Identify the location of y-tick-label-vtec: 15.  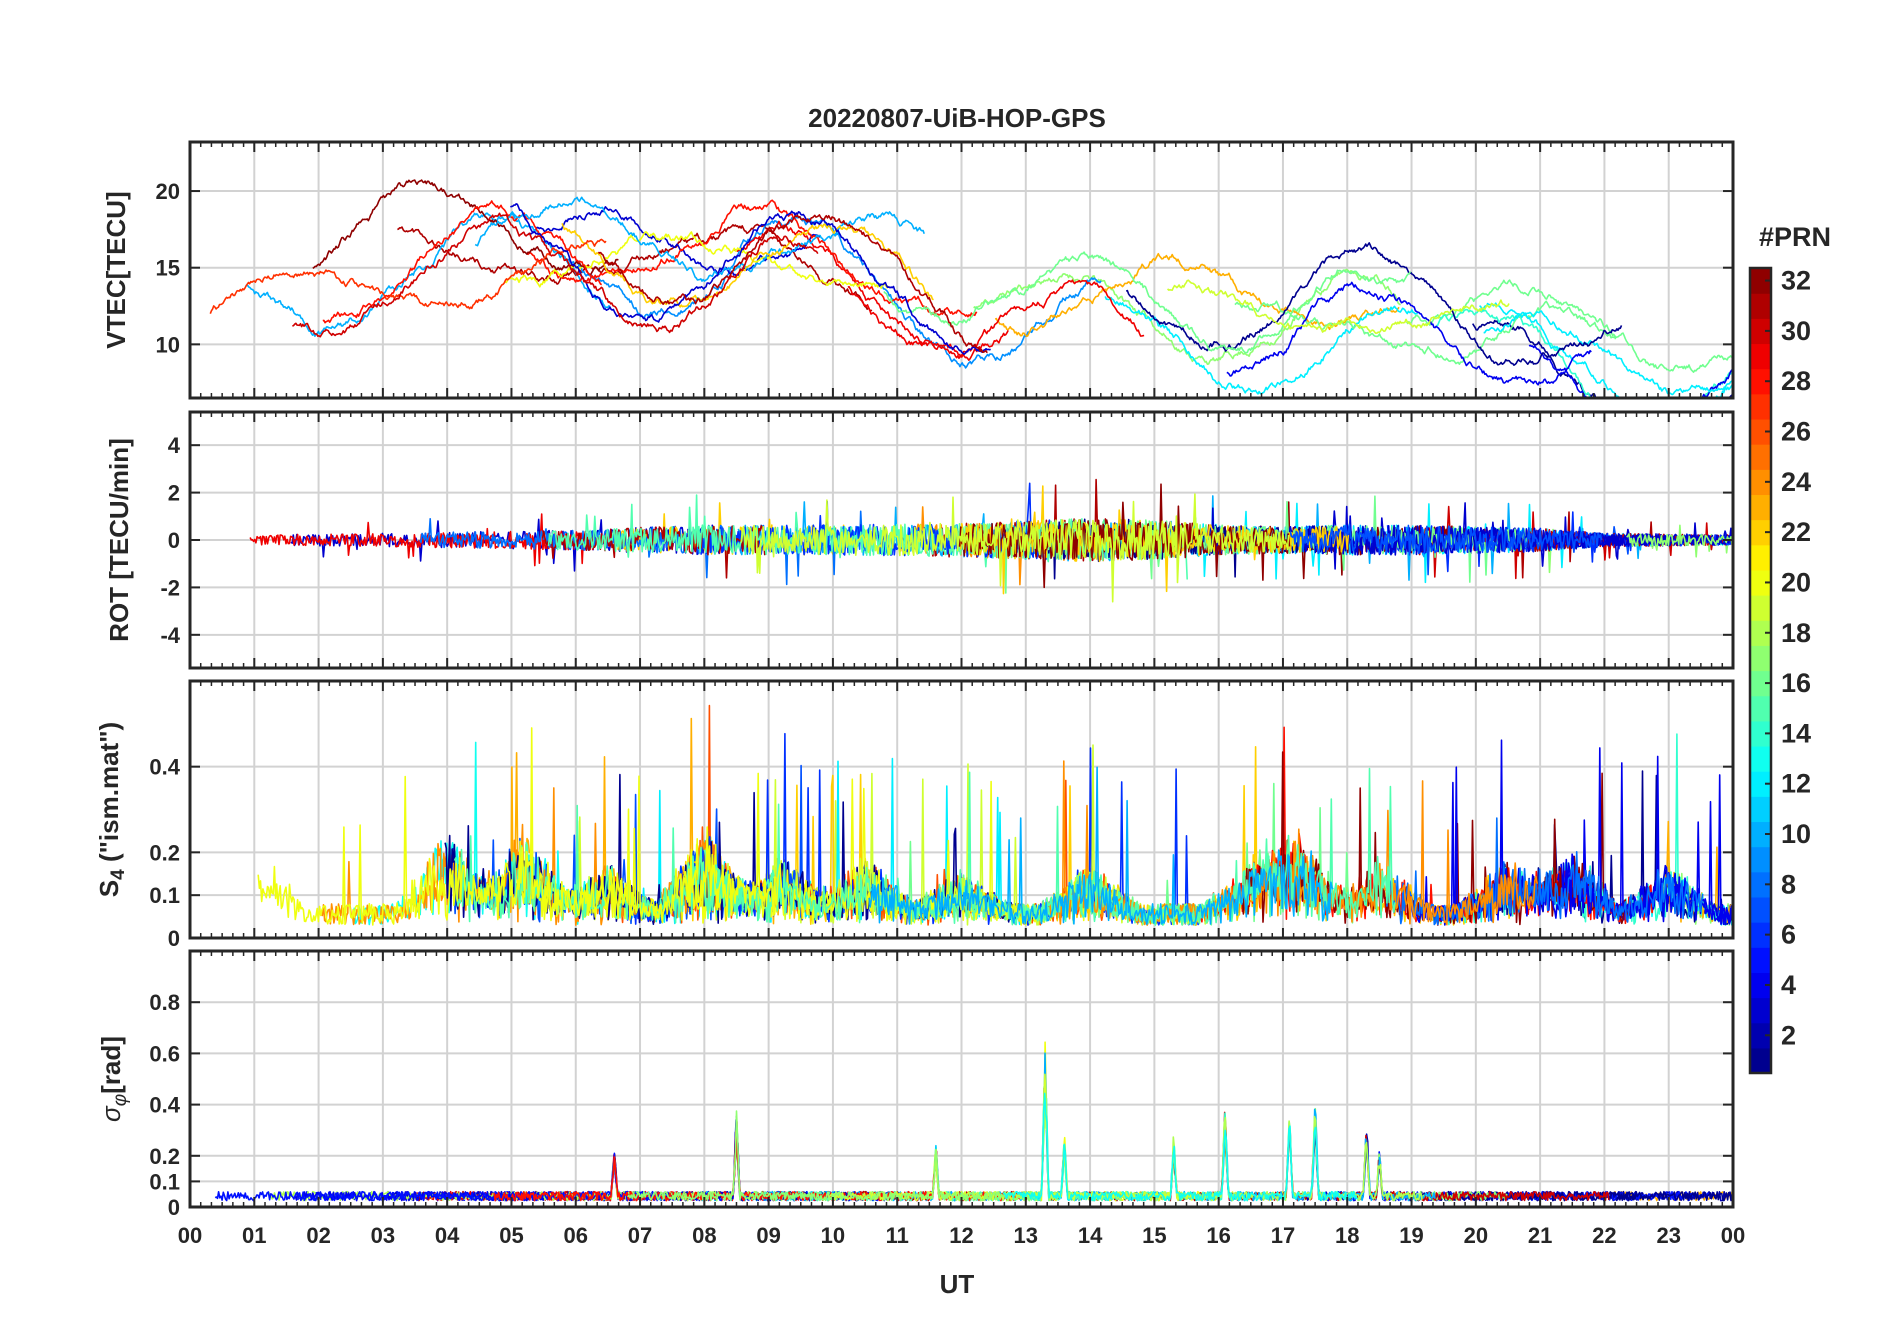
(168, 268).